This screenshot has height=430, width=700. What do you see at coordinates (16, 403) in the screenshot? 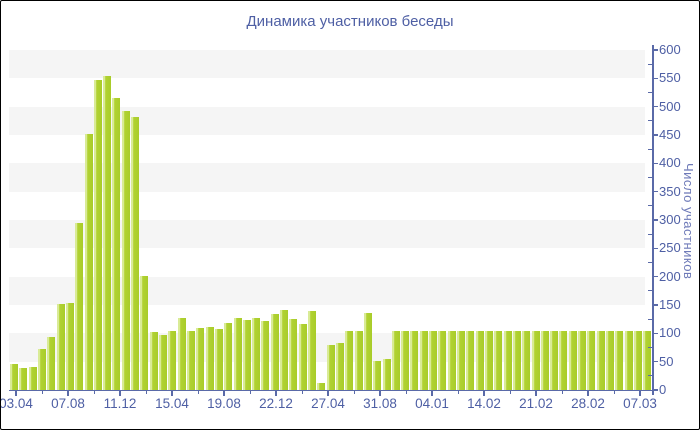
I see `x-tick-label: 03.04` at bounding box center [16, 403].